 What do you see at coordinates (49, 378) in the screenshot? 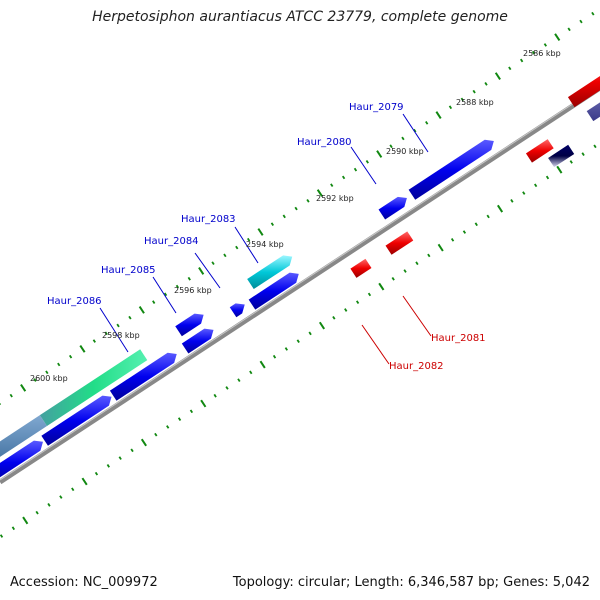
I see `scale-label-2600: 2600 kbp` at bounding box center [49, 378].